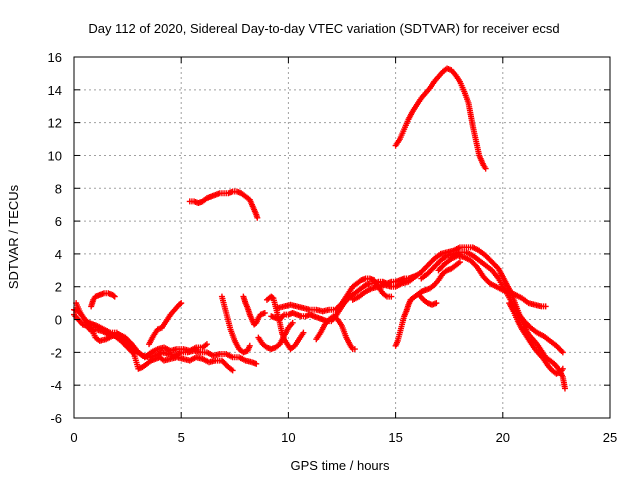  I want to click on series-track-g, so click(235, 324).